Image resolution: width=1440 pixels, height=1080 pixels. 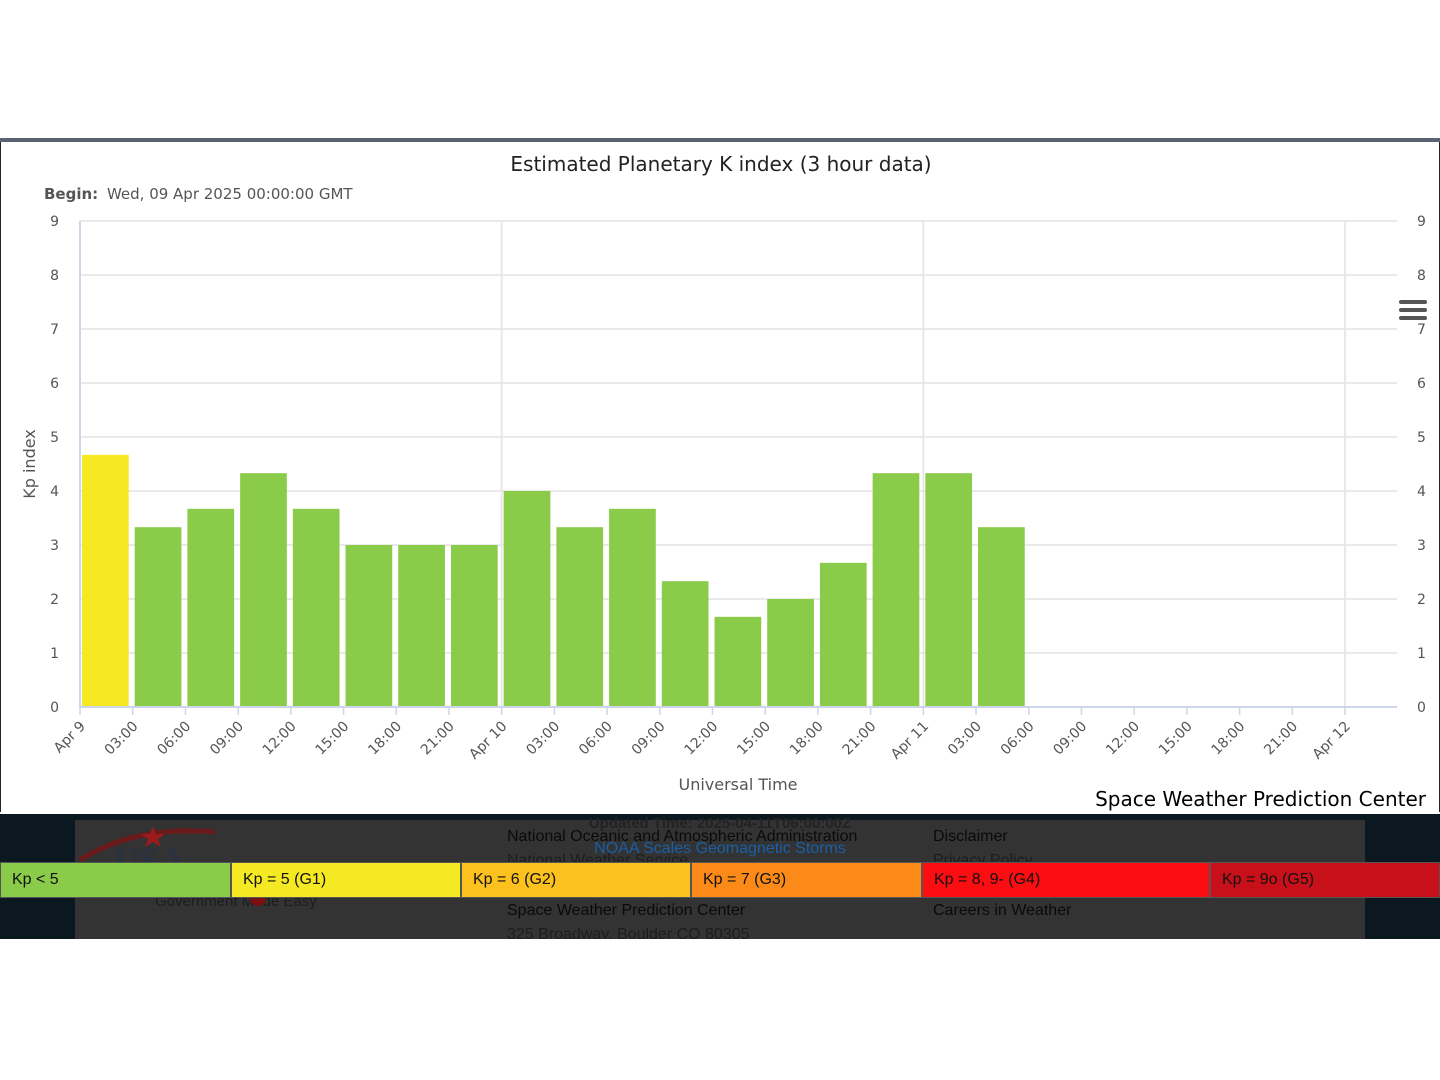 I want to click on legend-item-g3: Kp = 7 (G3), so click(x=806, y=880).